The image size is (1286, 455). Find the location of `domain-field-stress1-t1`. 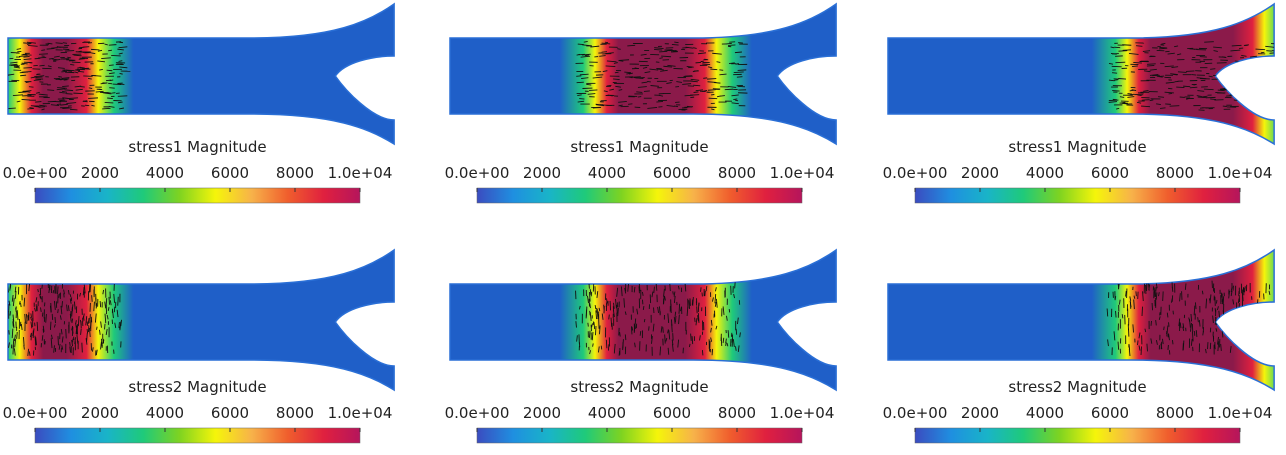

domain-field-stress1-t1 is located at coordinates (201, 74).